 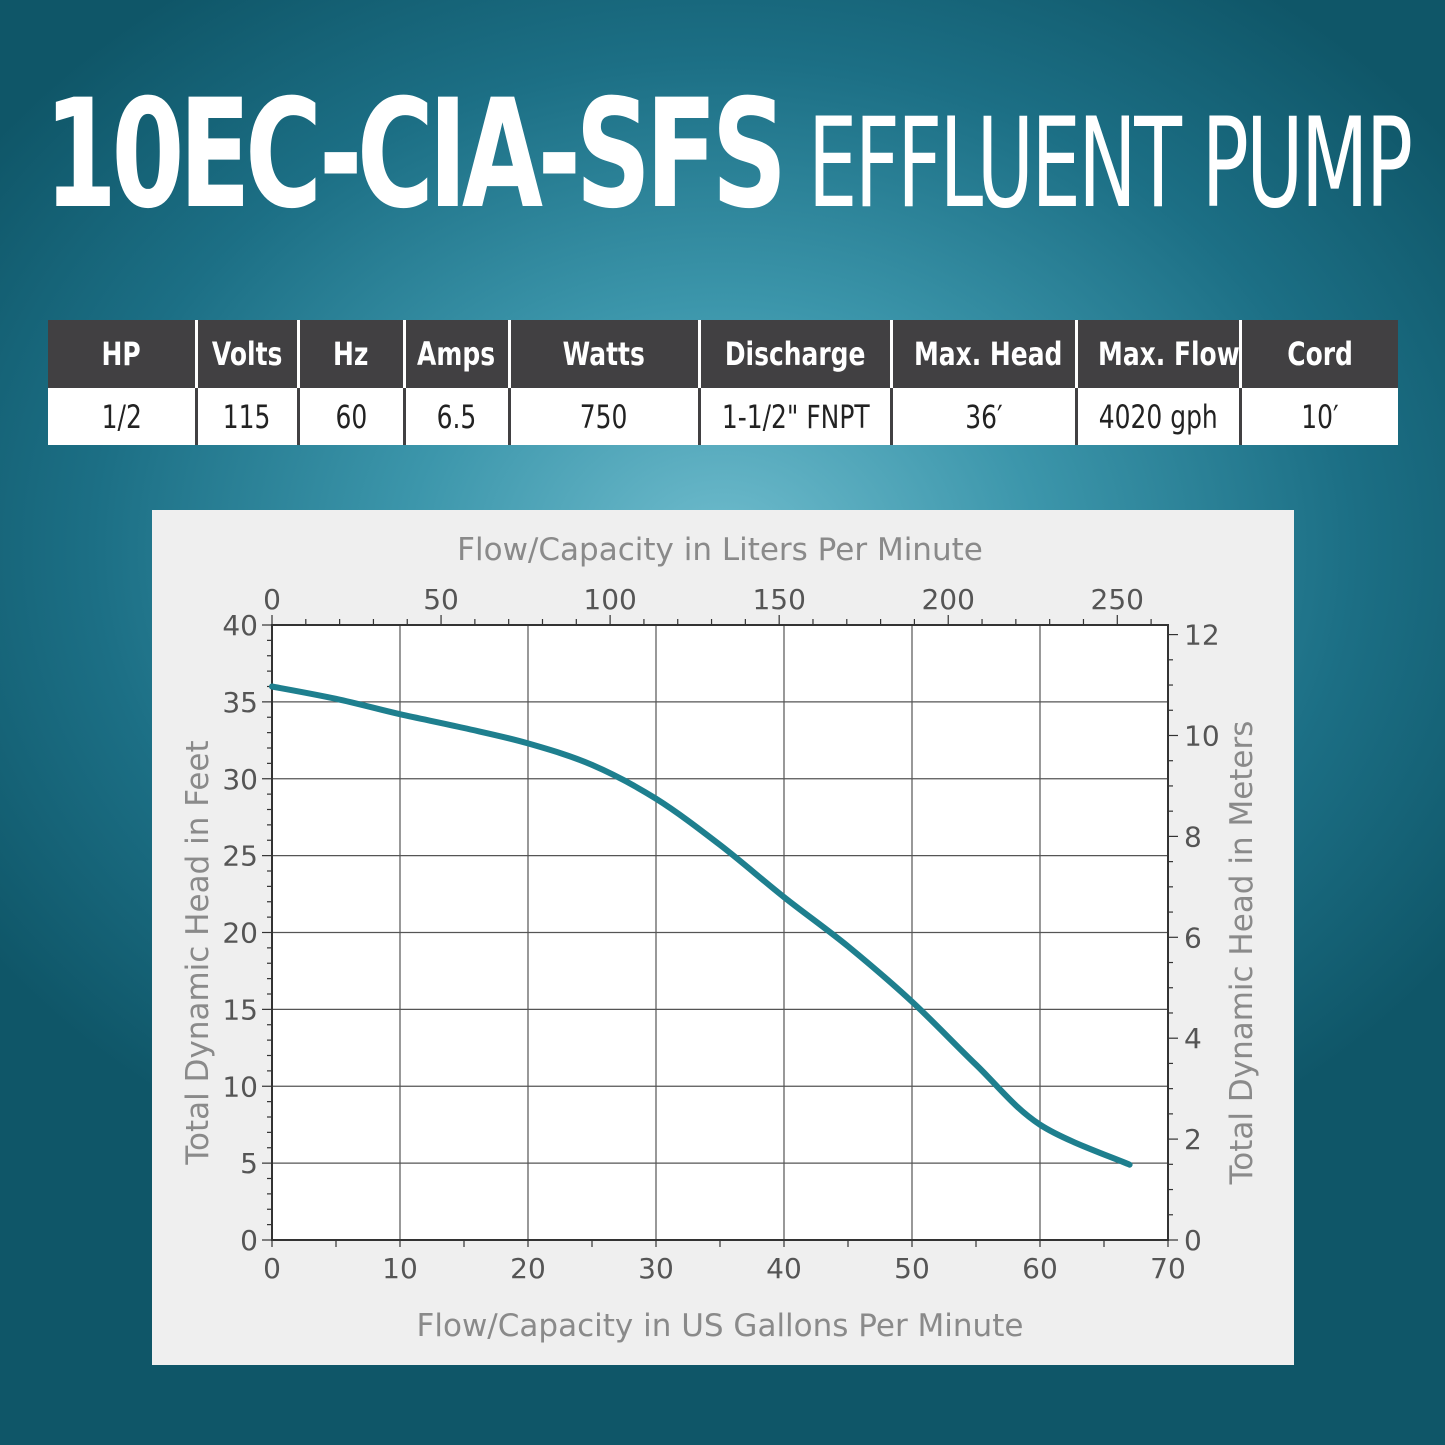 I want to click on y-tick-label: 40, so click(x=240, y=625).